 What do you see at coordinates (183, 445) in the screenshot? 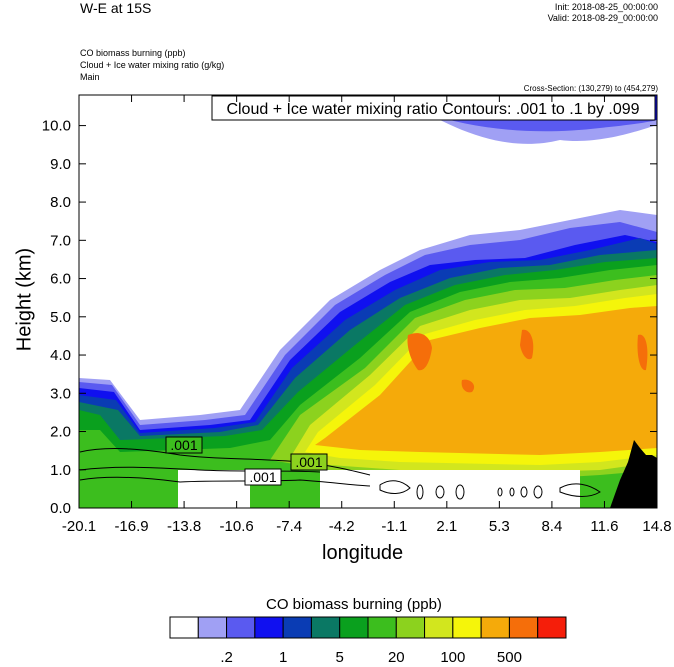
I see `contour-label-1: .001` at bounding box center [183, 445].